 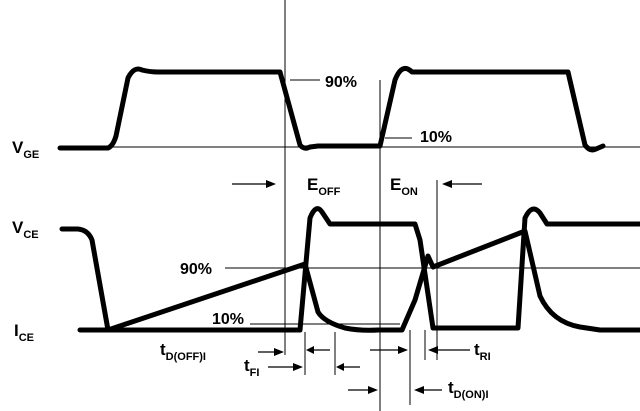 I want to click on tri-arrowhead, so click(x=433, y=350).